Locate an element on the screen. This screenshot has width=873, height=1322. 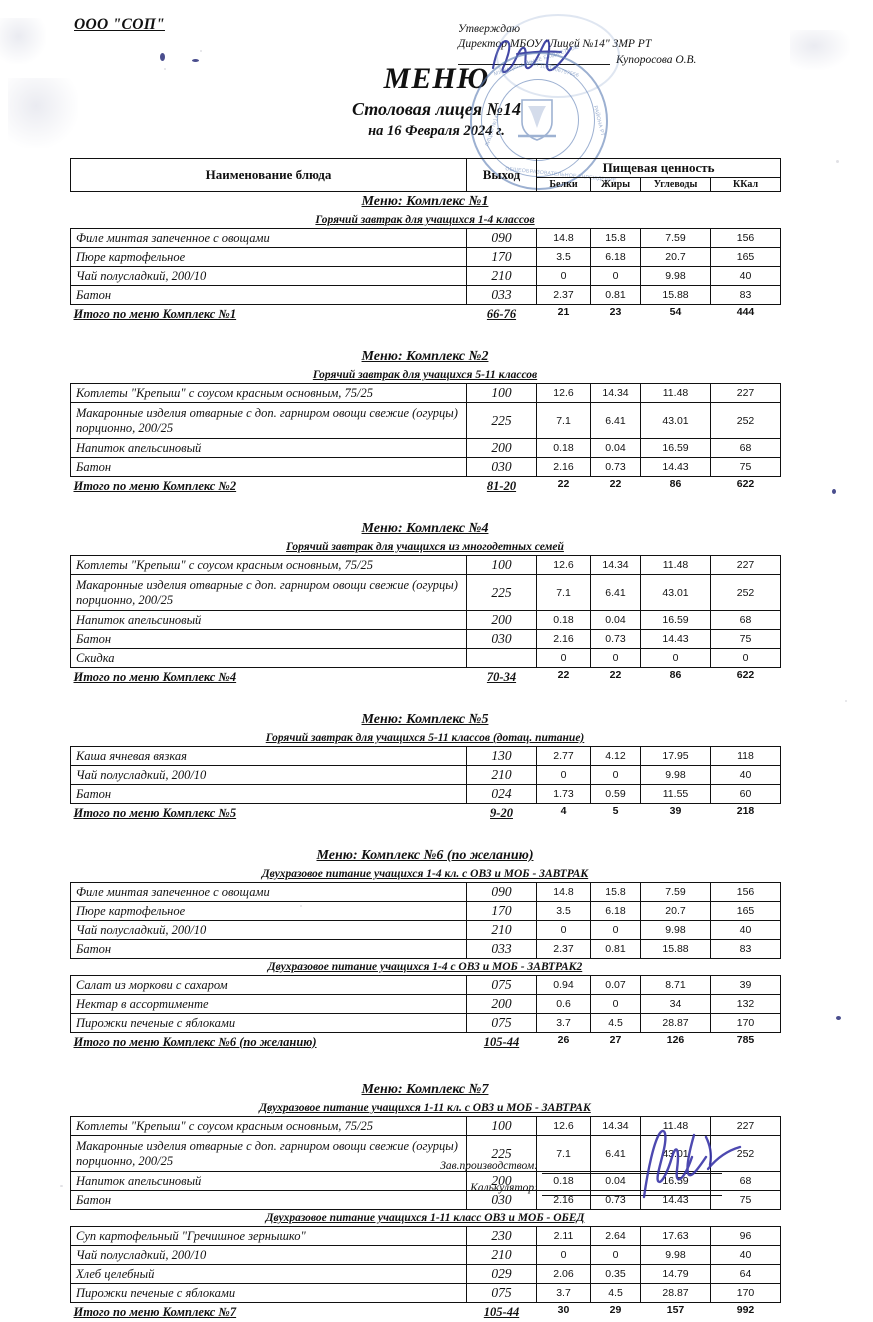
dish-name-cell: Напиток апельсиновый is located at coordinates (268, 448).